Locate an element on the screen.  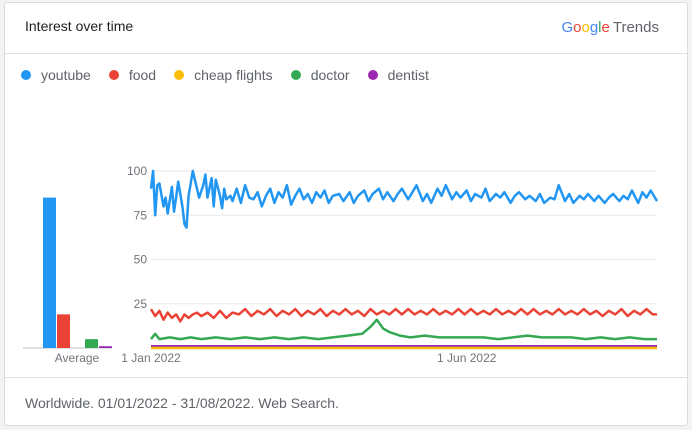
y-tick-label: 50 is located at coordinates (141, 260).